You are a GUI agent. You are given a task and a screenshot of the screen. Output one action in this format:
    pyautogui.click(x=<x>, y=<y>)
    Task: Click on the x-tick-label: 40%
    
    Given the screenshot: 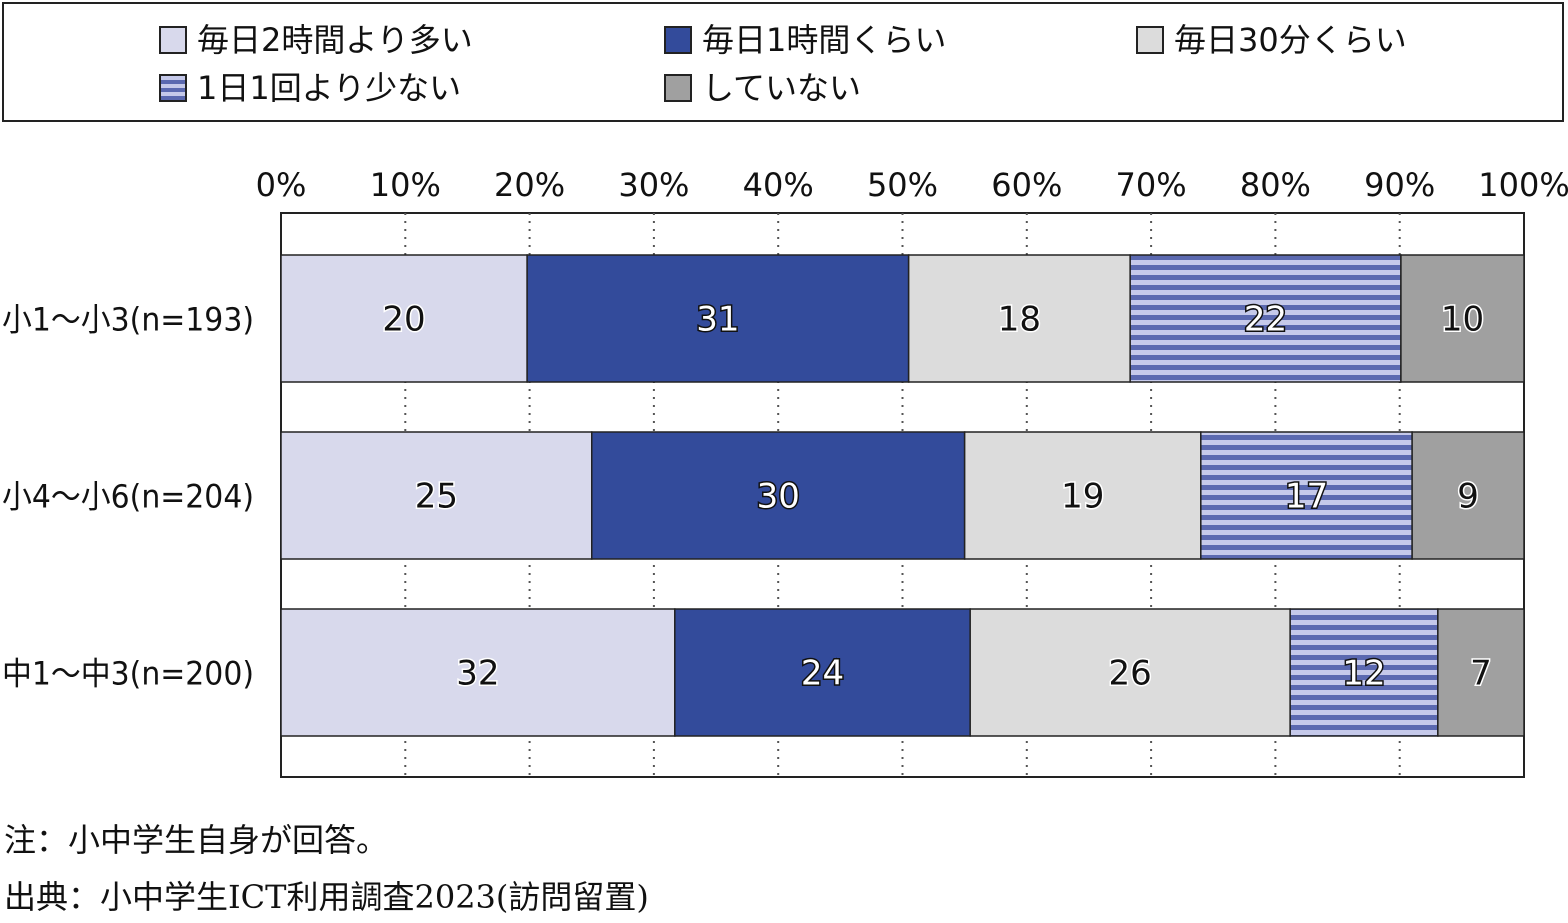 What is the action you would take?
    pyautogui.click(x=778, y=185)
    